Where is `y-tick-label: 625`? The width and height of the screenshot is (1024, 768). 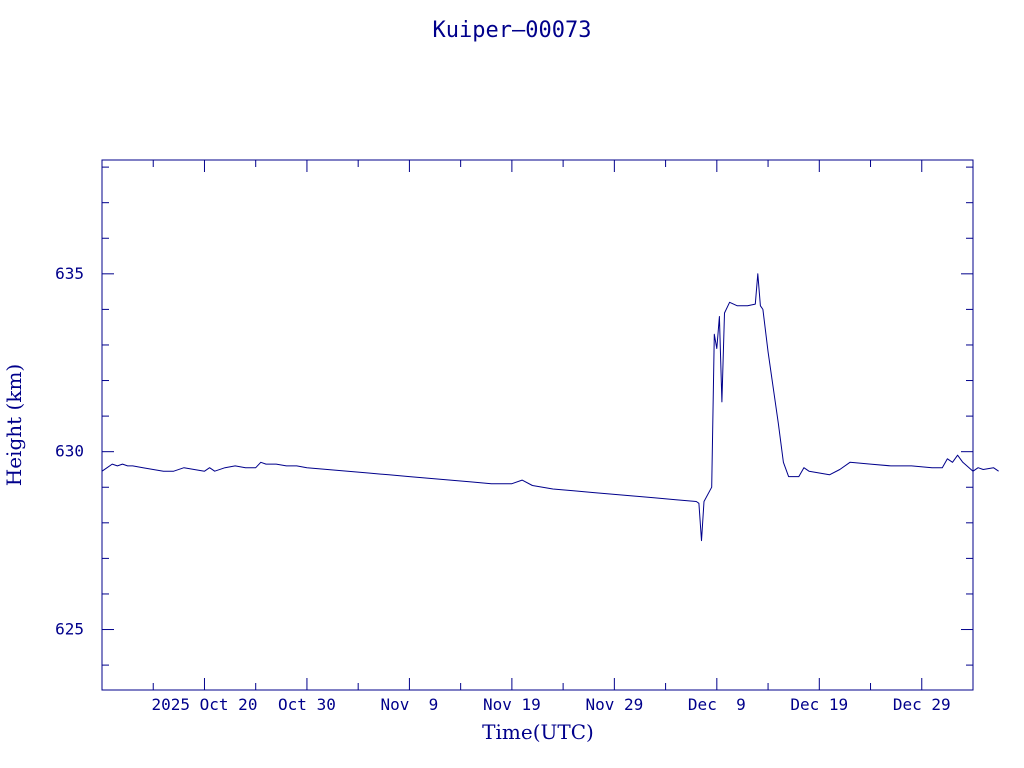
y-tick-label: 625 is located at coordinates (69, 629).